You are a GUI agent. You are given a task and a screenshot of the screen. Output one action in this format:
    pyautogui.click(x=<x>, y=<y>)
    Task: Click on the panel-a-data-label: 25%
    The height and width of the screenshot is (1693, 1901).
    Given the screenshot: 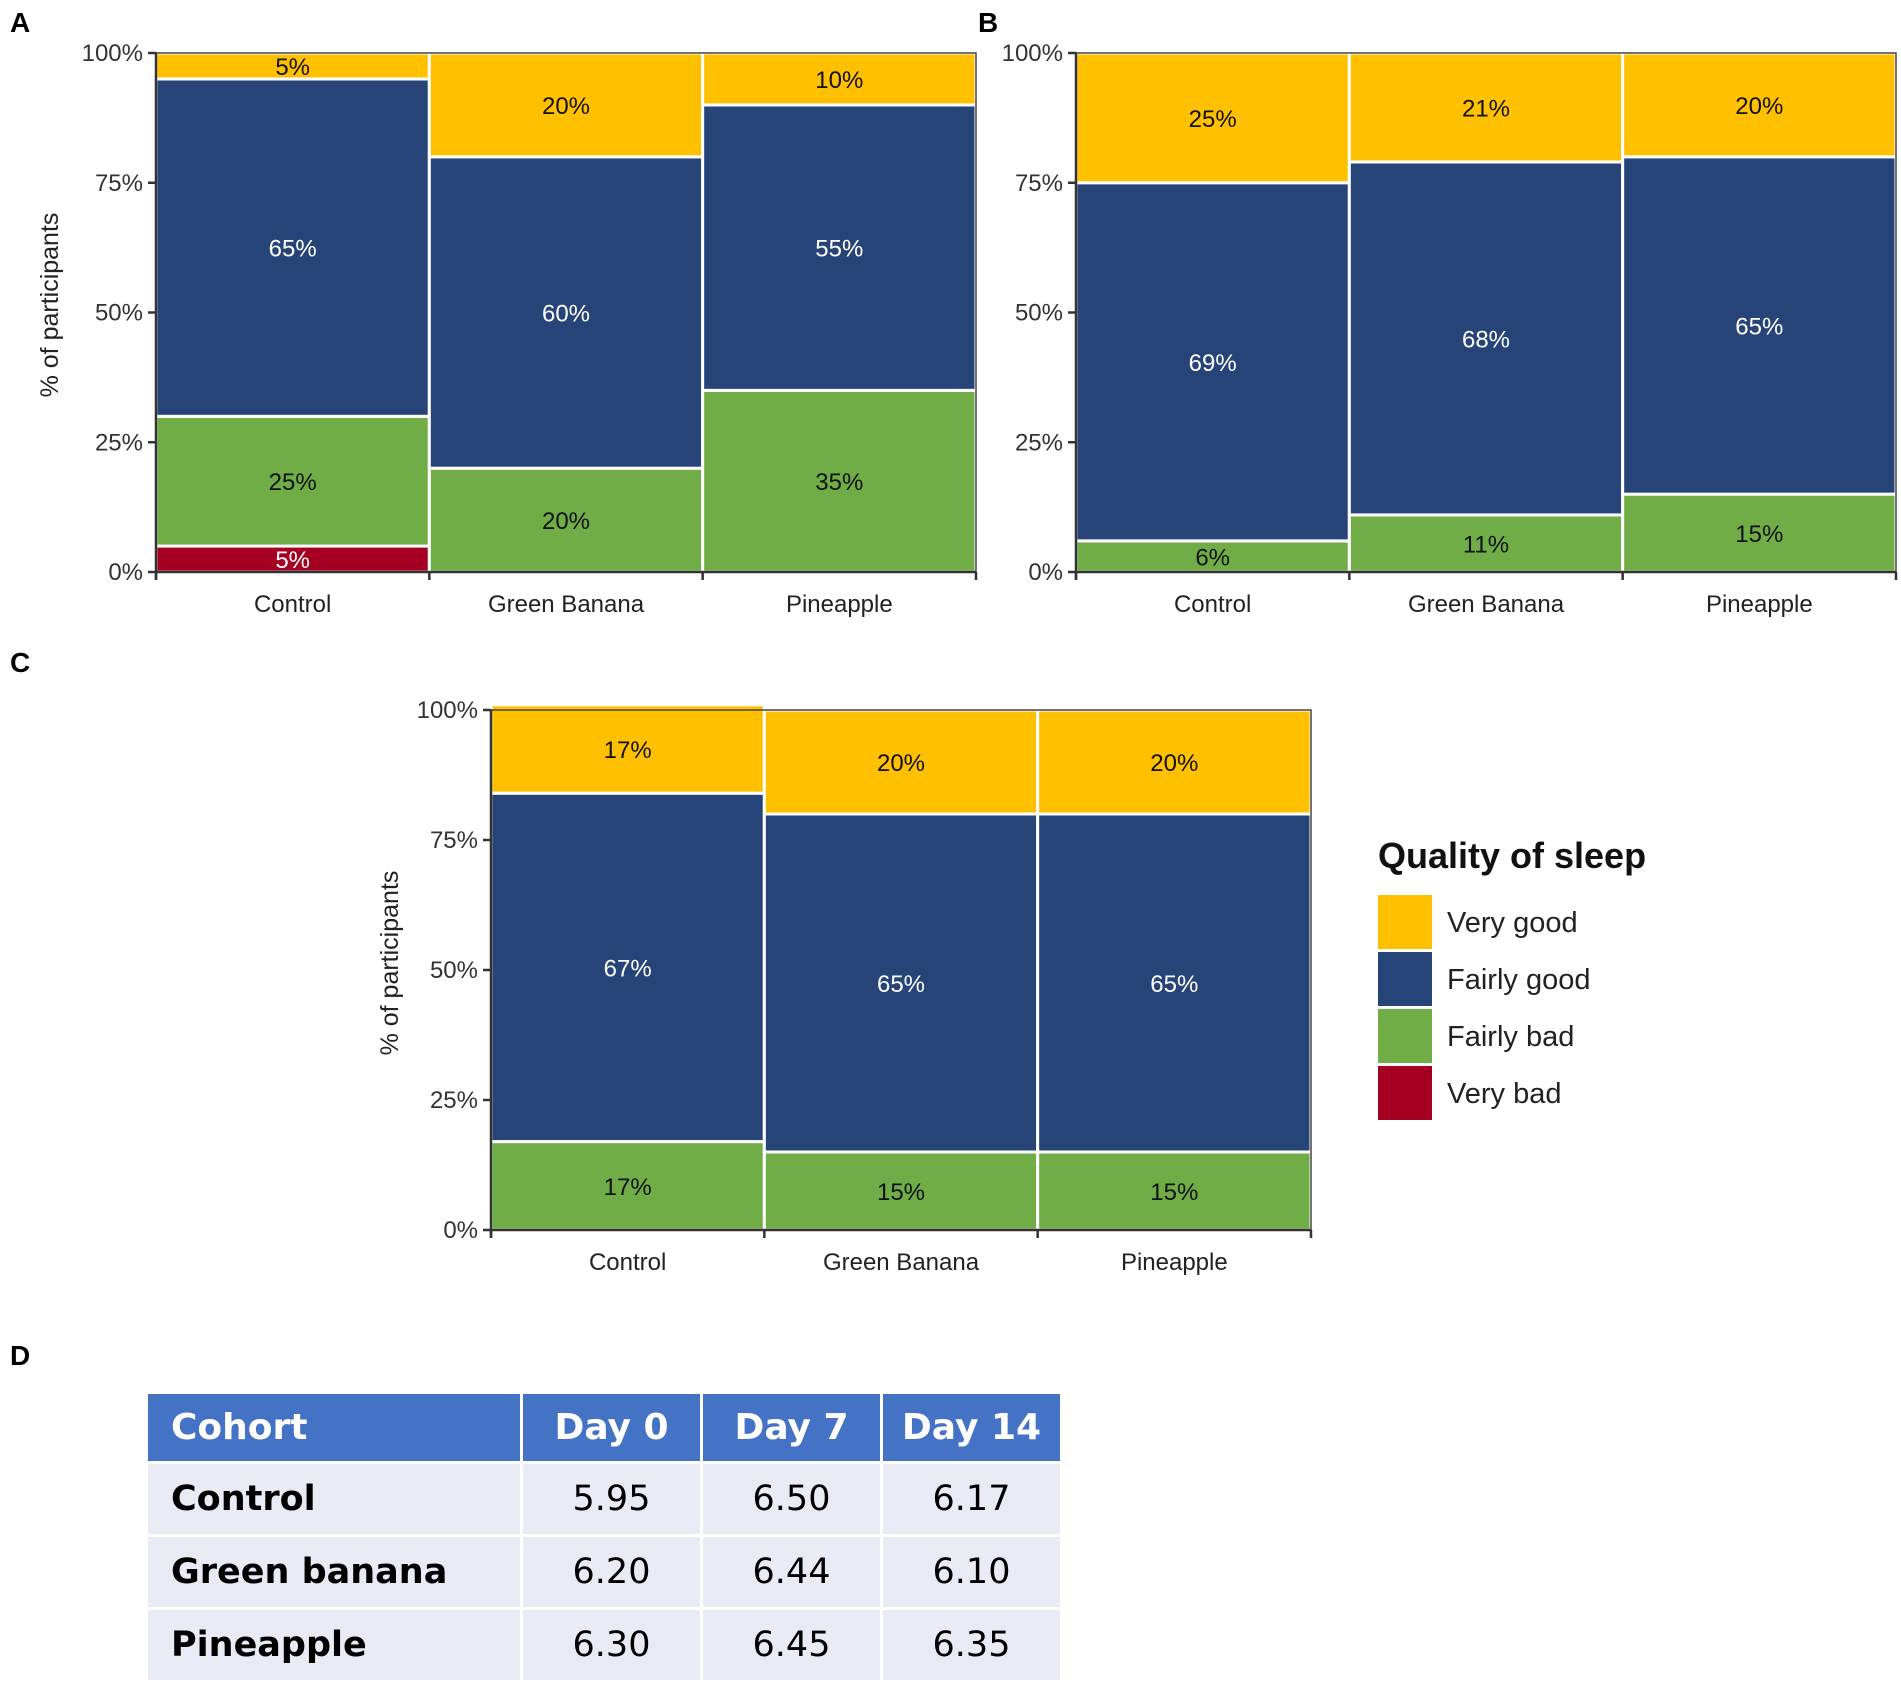 What is the action you would take?
    pyautogui.click(x=293, y=482)
    